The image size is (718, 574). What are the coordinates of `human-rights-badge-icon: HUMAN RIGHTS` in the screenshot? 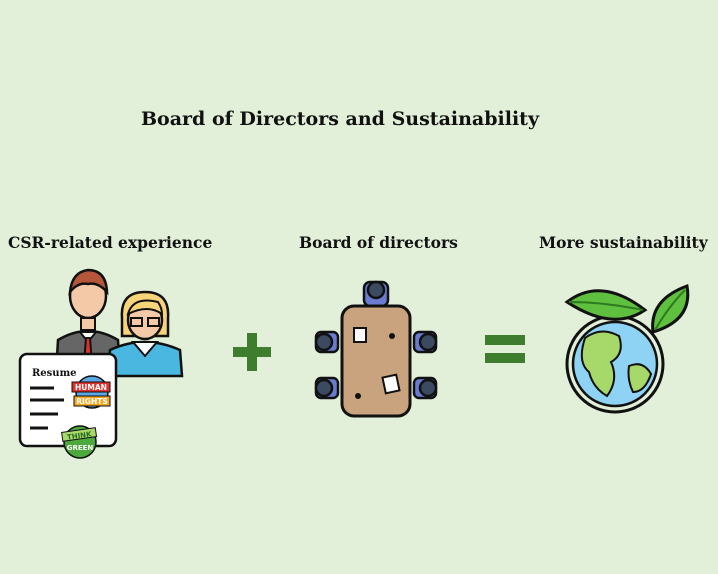 It's located at (91, 392).